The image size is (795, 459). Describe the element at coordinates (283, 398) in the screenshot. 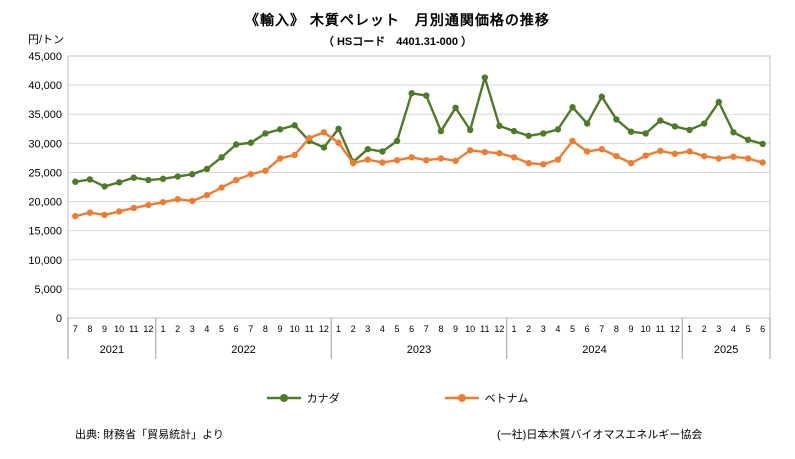

I see `canada-line-marker-icon` at that location.